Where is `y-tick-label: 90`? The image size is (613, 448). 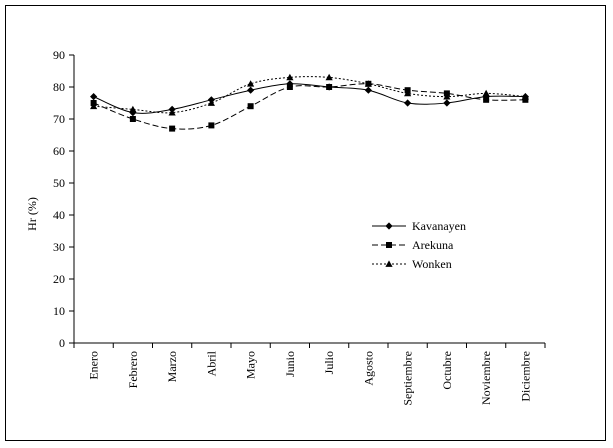
y-tick-label: 90 is located at coordinates (59, 55).